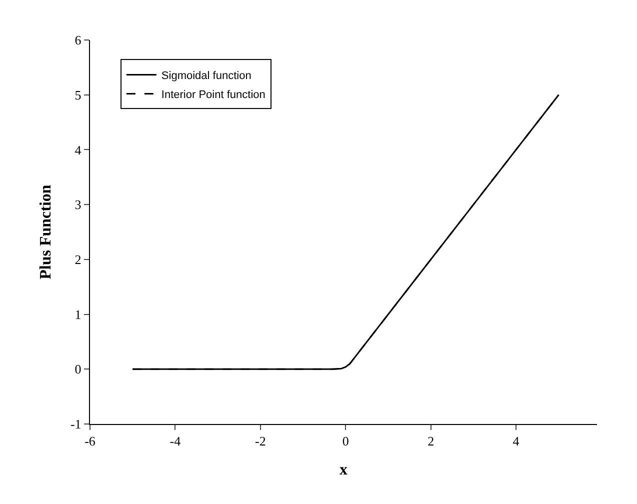 The image size is (637, 504). I want to click on y-tick-label: 2, so click(78, 259).